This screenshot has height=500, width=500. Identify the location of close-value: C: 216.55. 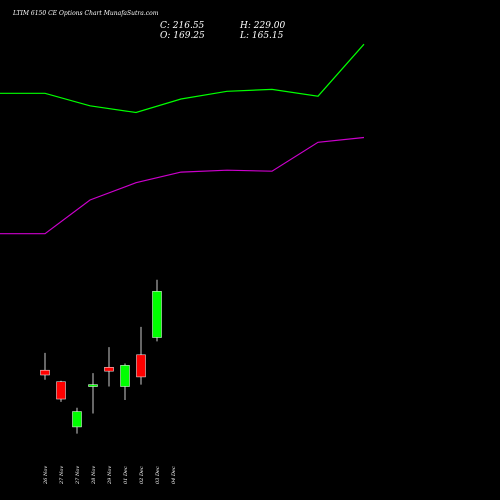
(182, 26).